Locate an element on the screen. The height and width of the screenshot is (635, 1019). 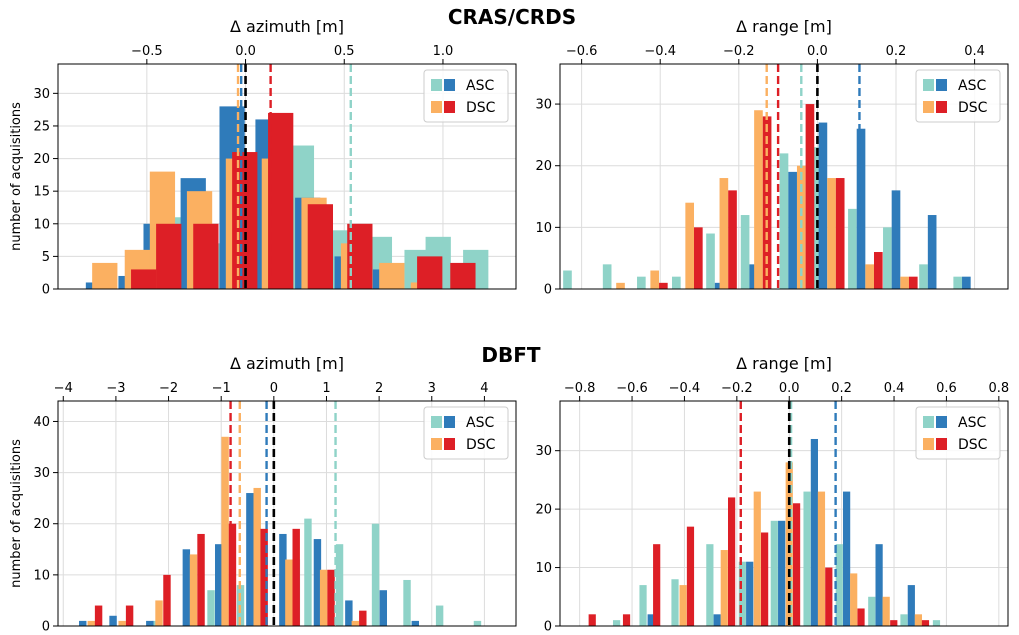
x-tick-label: −0.6 is located at coordinates (582, 51).